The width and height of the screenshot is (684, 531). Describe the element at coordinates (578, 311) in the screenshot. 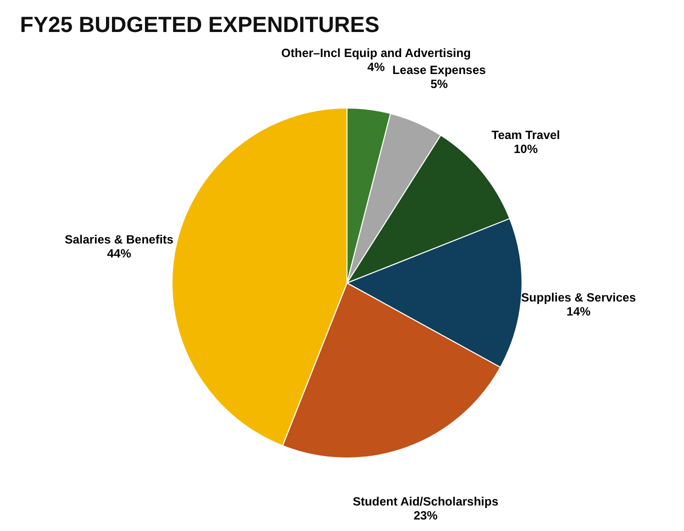

I see `data-label: 14%` at that location.